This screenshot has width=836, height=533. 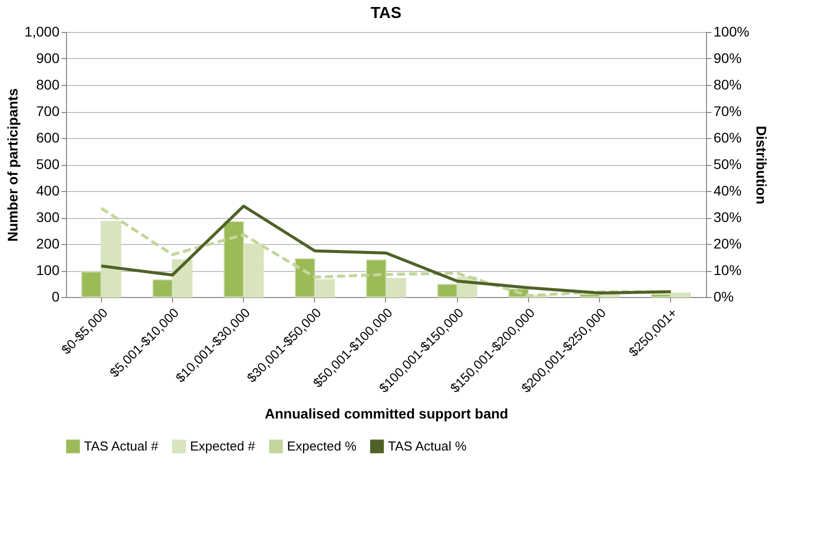 What do you see at coordinates (728, 111) in the screenshot?
I see `y2-tick-label: 70%` at bounding box center [728, 111].